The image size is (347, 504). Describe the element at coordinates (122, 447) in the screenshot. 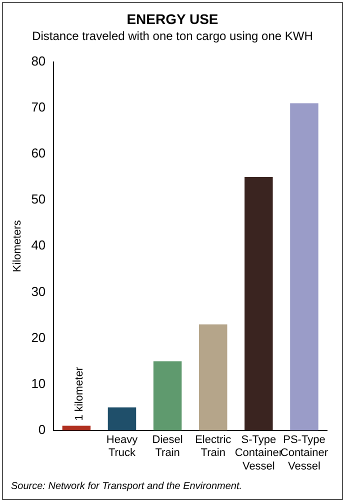

I see `x-tick-label: Heavy Truck` at that location.